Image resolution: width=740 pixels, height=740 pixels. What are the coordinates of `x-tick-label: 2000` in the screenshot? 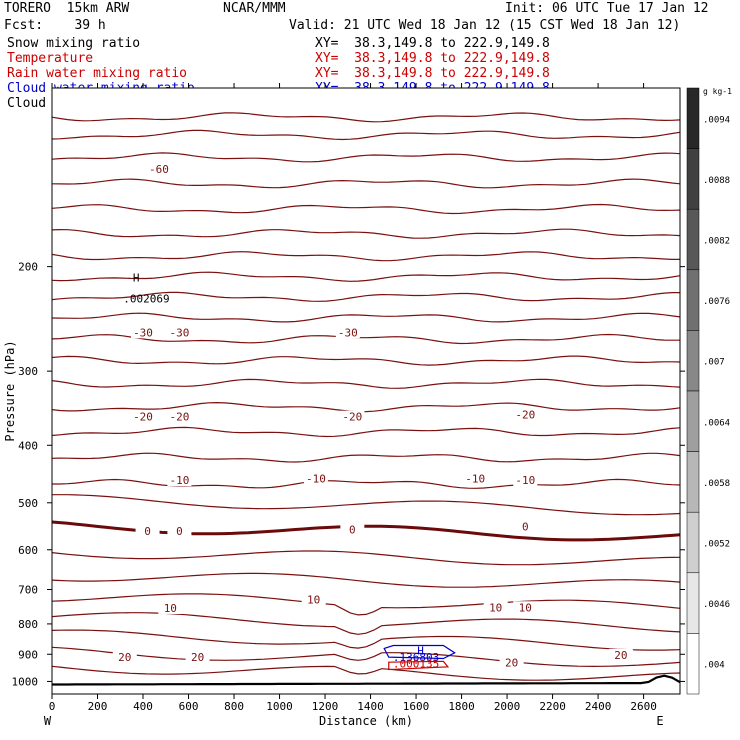 It's located at (507, 706).